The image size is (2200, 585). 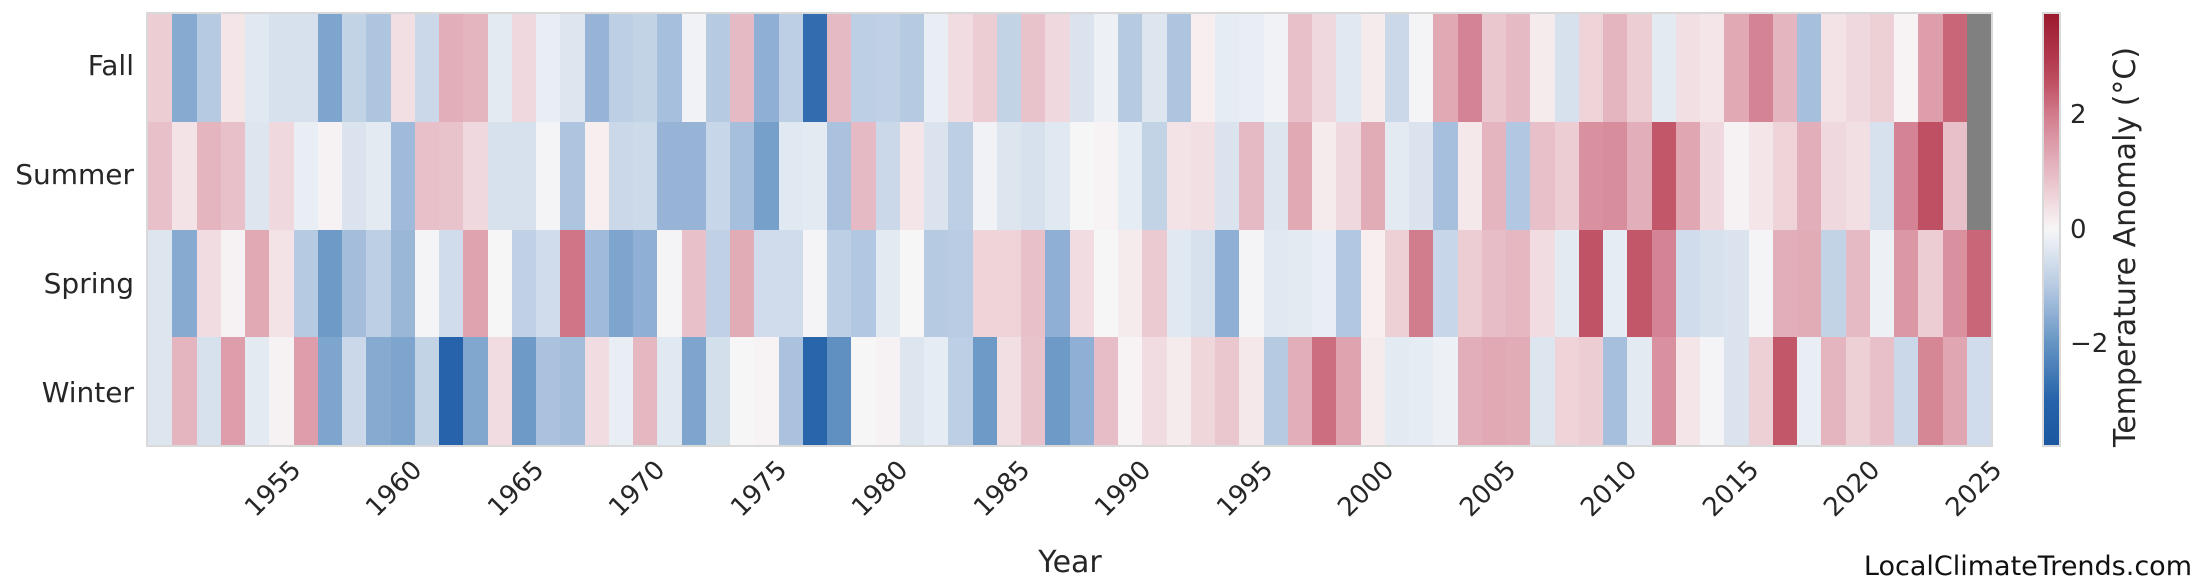 What do you see at coordinates (1001, 489) in the screenshot?
I see `x-tick-1985: 1985` at bounding box center [1001, 489].